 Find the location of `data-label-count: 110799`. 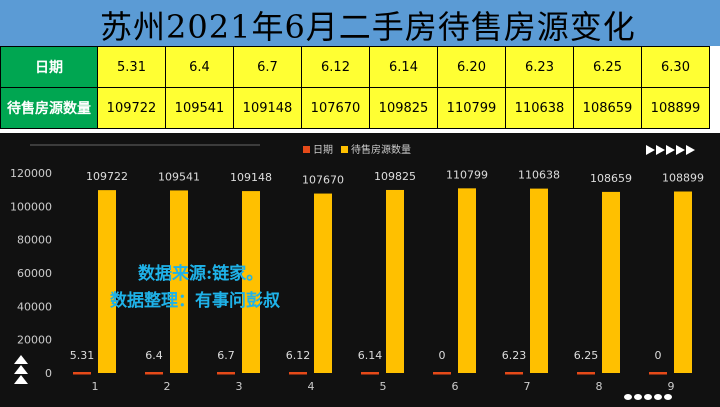

data-label-count: 110799 is located at coordinates (467, 174).